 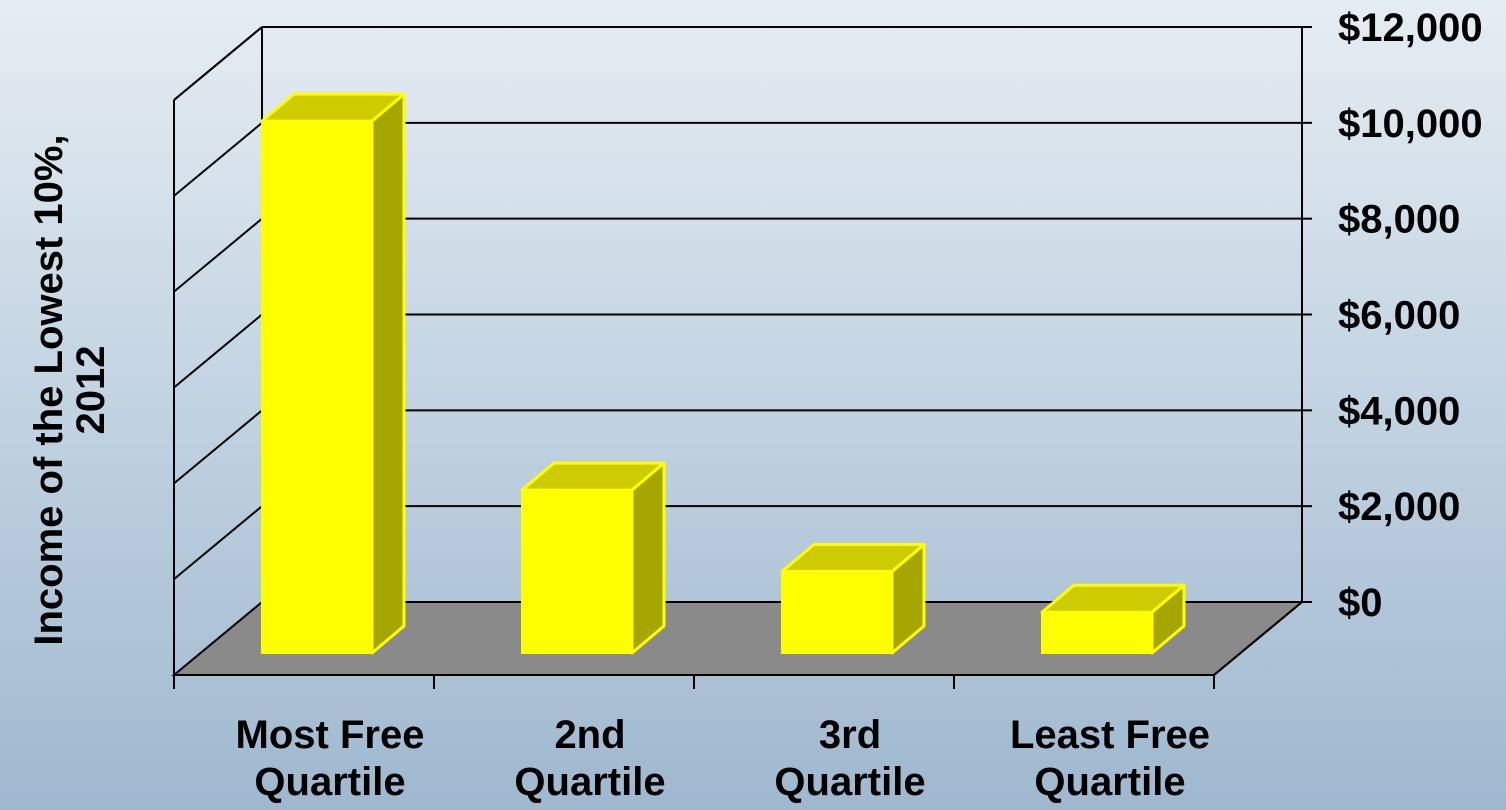 I want to click on y-axis-title-text: Income of the Lowest 10%,2012, so click(x=70, y=389).